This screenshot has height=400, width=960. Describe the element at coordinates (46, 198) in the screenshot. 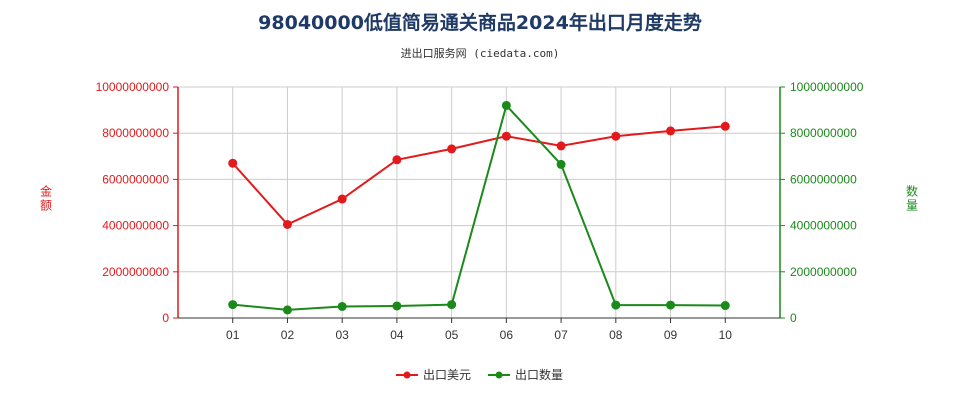

I see `left-axis-title: 金额` at that location.